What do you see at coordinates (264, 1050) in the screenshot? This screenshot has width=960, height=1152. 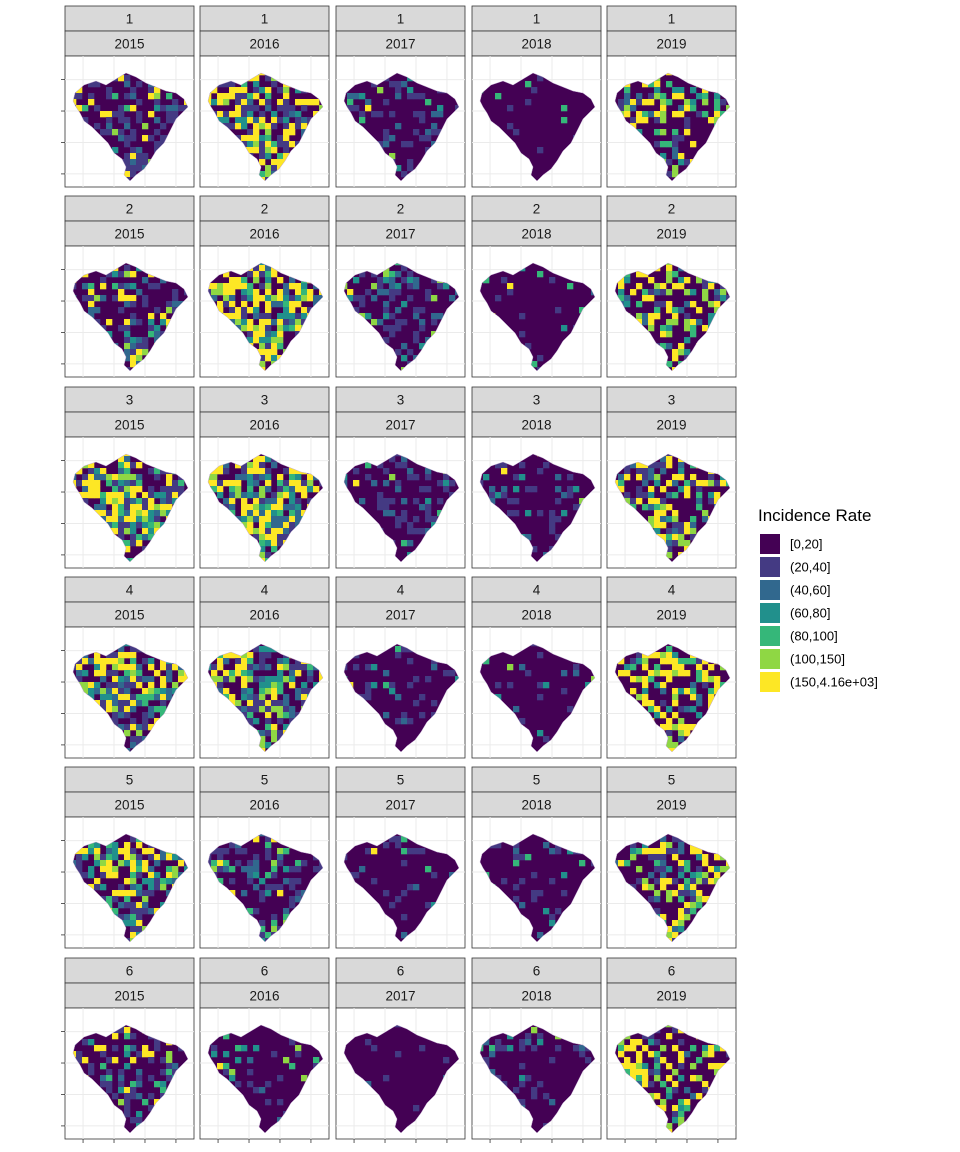 I see `facet-panel: 6 2016` at bounding box center [264, 1050].